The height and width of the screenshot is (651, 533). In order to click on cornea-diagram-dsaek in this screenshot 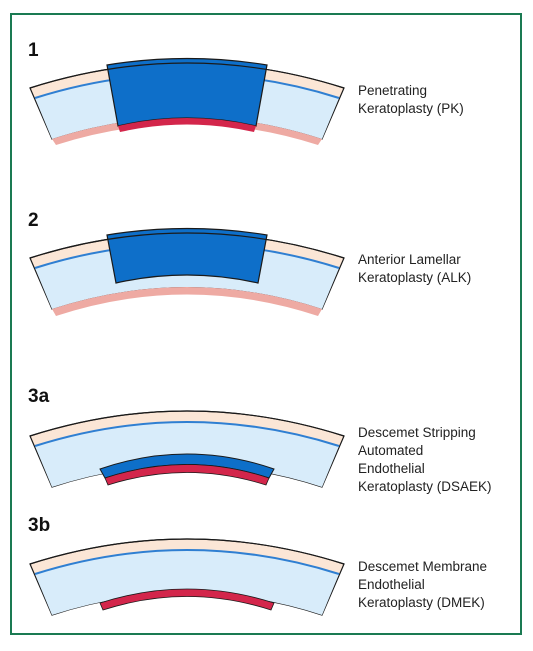, I will do `click(187, 449)`.